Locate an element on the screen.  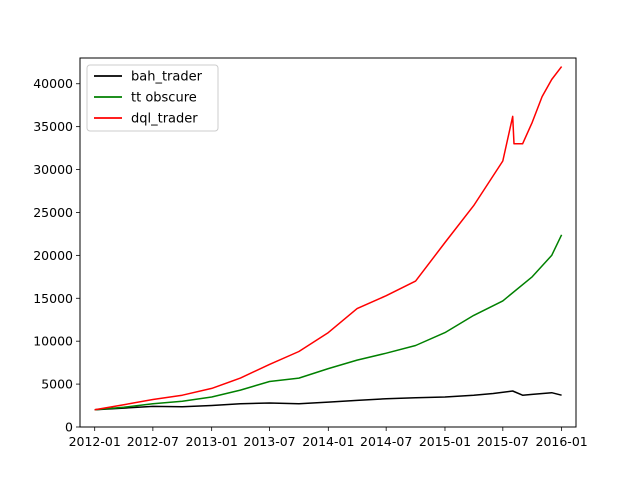
y-tick-label: 5000 is located at coordinates (57, 384).